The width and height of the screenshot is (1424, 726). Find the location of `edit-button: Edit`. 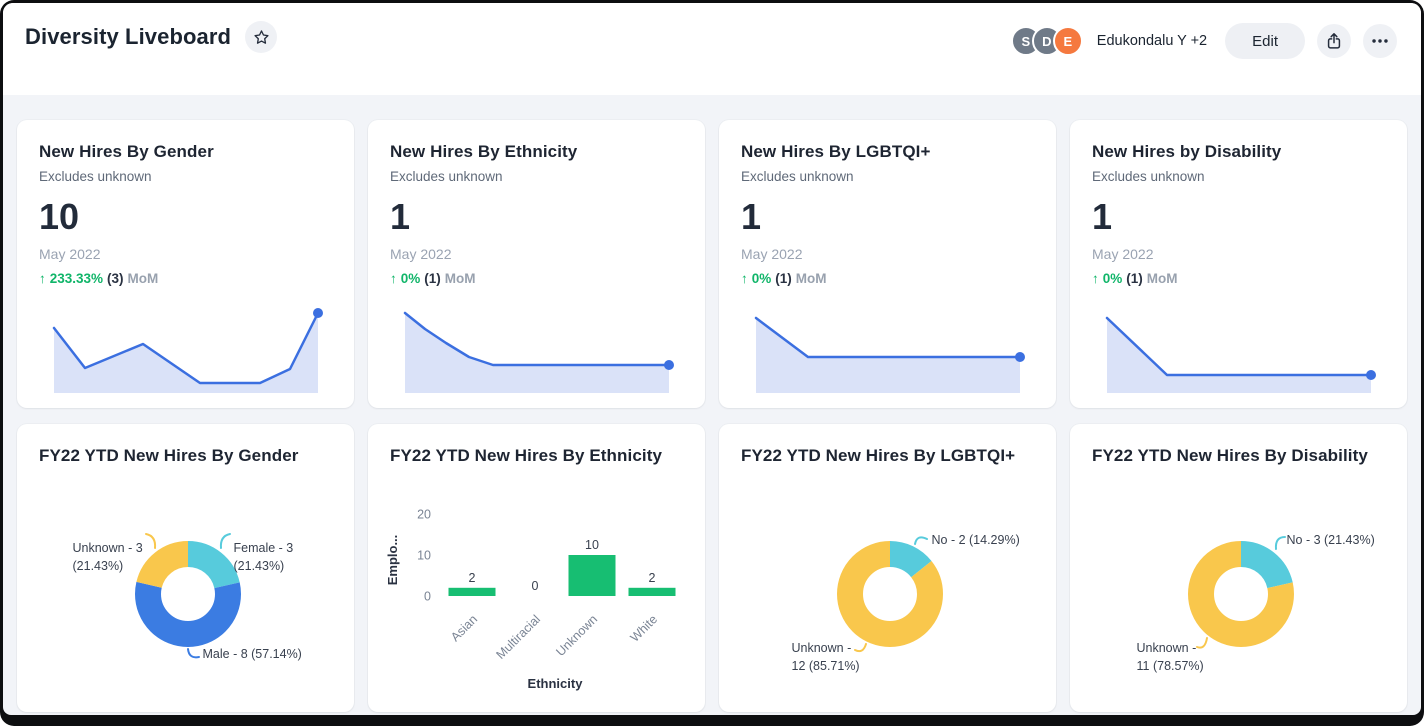

edit-button: Edit is located at coordinates (1265, 41).